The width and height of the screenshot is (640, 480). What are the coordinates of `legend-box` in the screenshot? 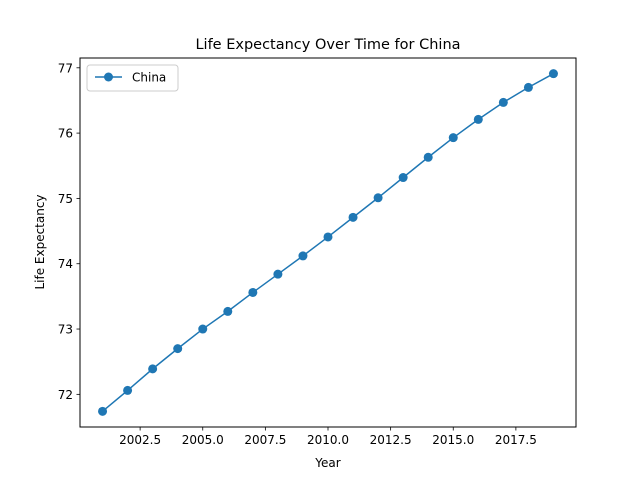 It's located at (132, 78).